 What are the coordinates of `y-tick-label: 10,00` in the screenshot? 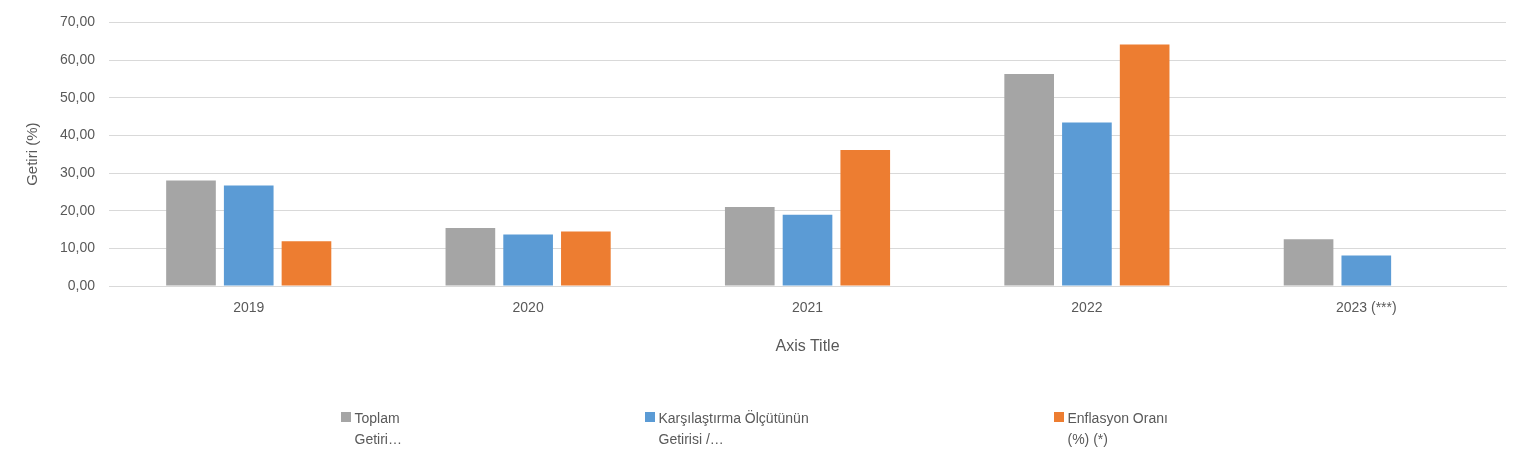 It's located at (77, 247).